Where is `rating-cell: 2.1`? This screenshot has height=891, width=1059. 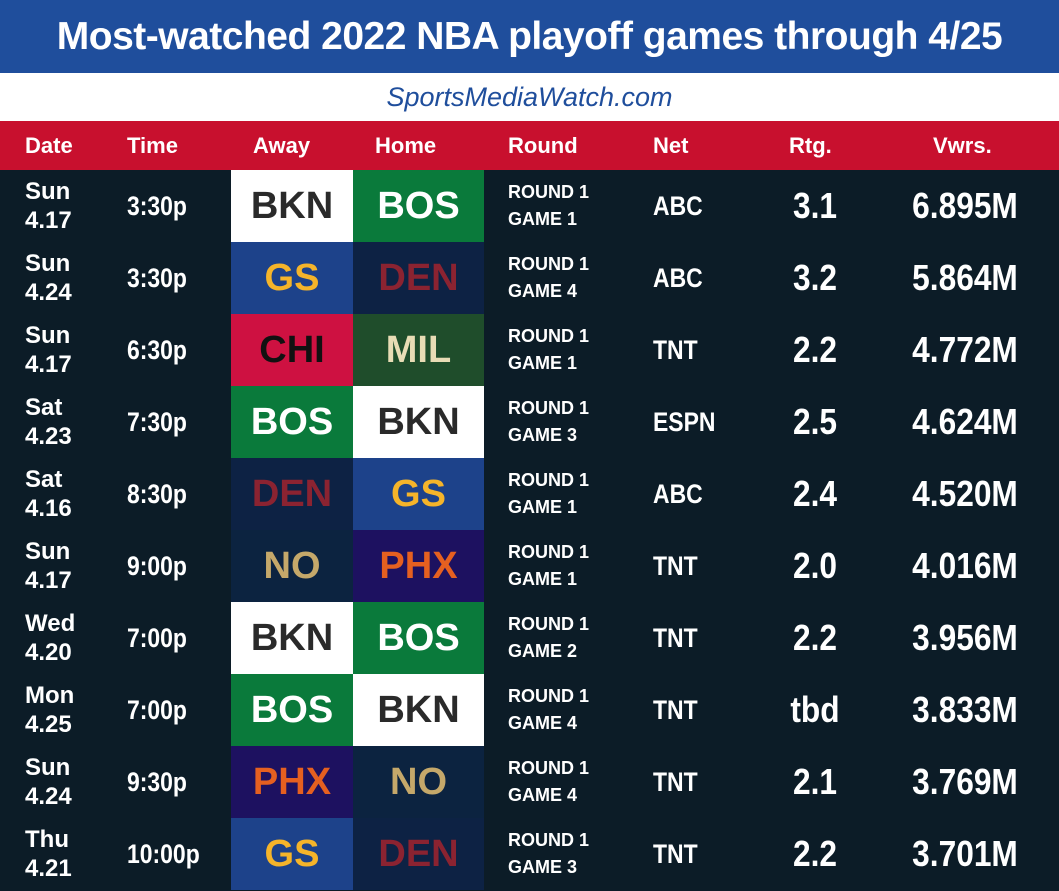 rating-cell: 2.1 is located at coordinates (815, 781).